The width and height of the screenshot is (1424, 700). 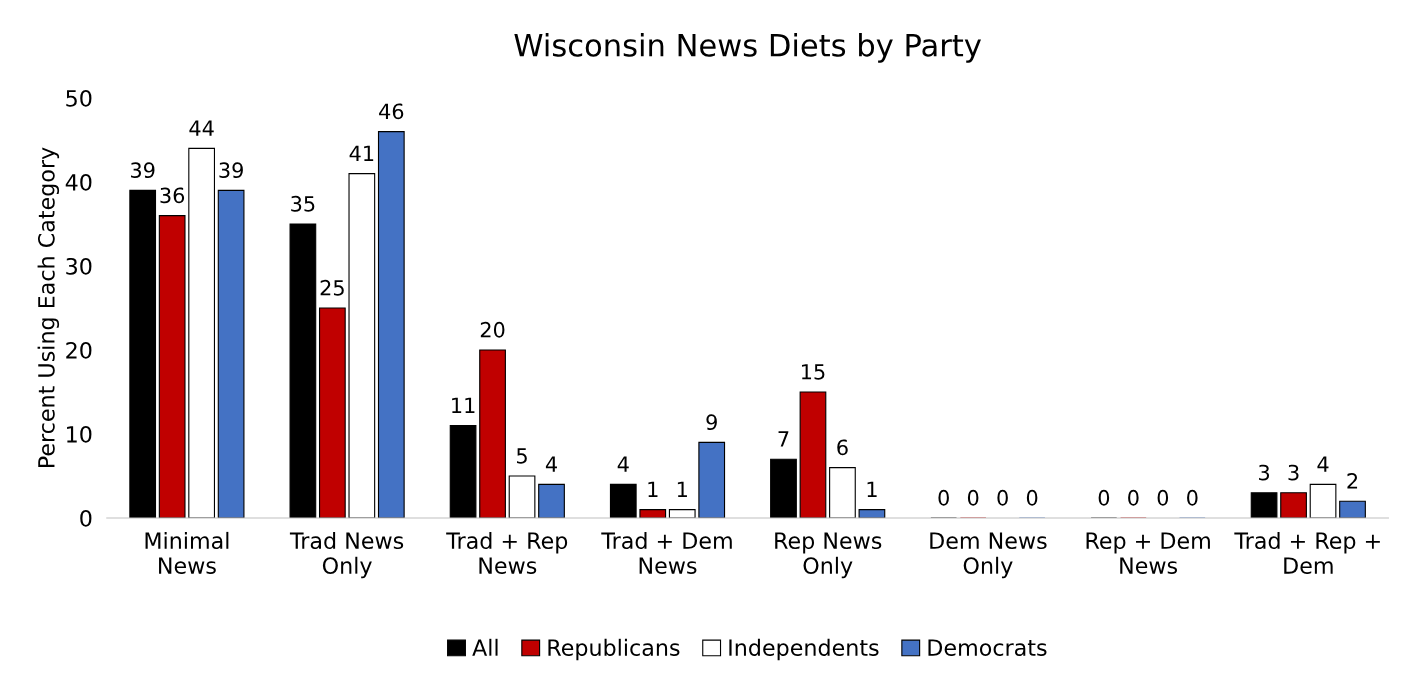 I want to click on x-tick-label: Minimal News, so click(x=187, y=552).